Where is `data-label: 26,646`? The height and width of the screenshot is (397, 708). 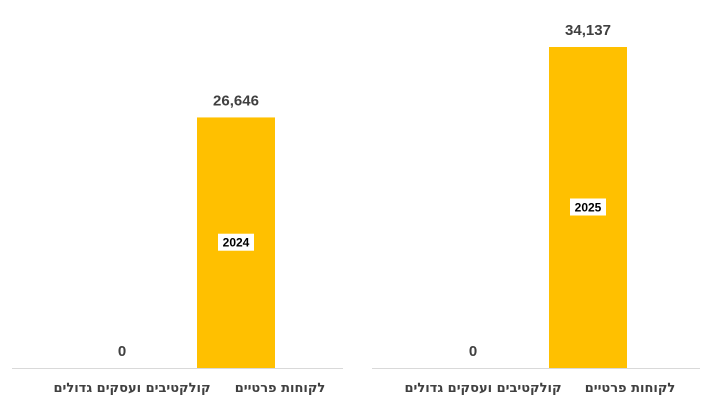 data-label: 26,646 is located at coordinates (236, 100).